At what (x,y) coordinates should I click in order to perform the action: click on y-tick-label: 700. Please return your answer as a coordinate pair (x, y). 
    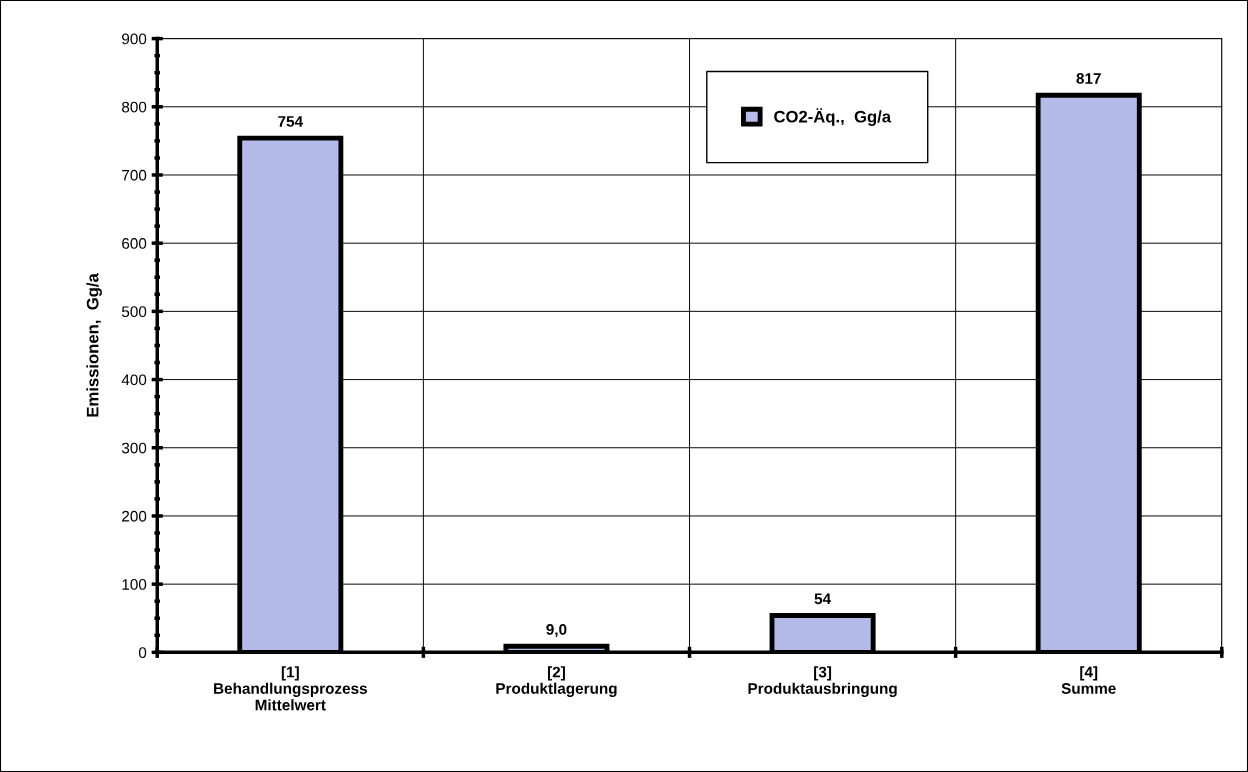
    Looking at the image, I should click on (134, 175).